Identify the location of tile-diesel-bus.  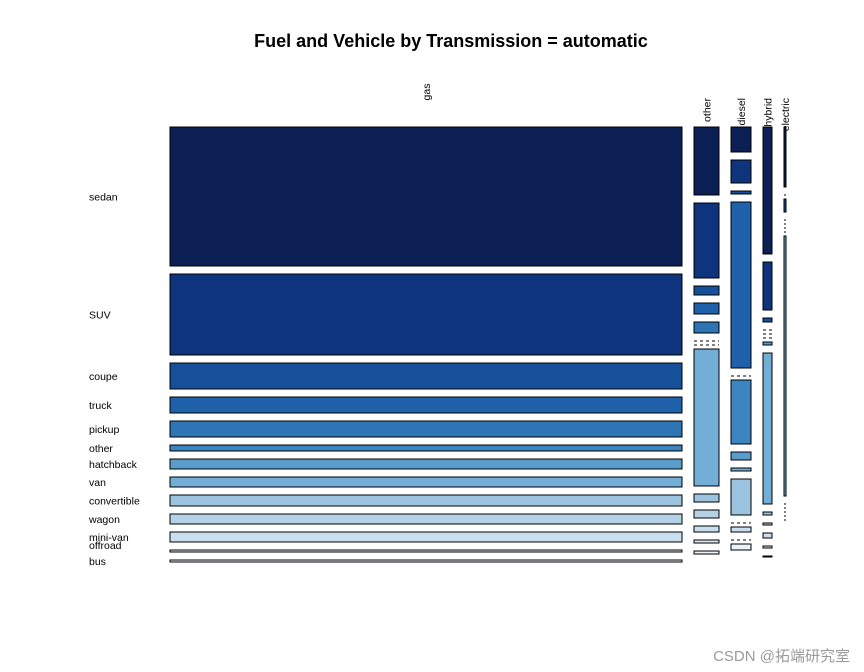
(741, 547).